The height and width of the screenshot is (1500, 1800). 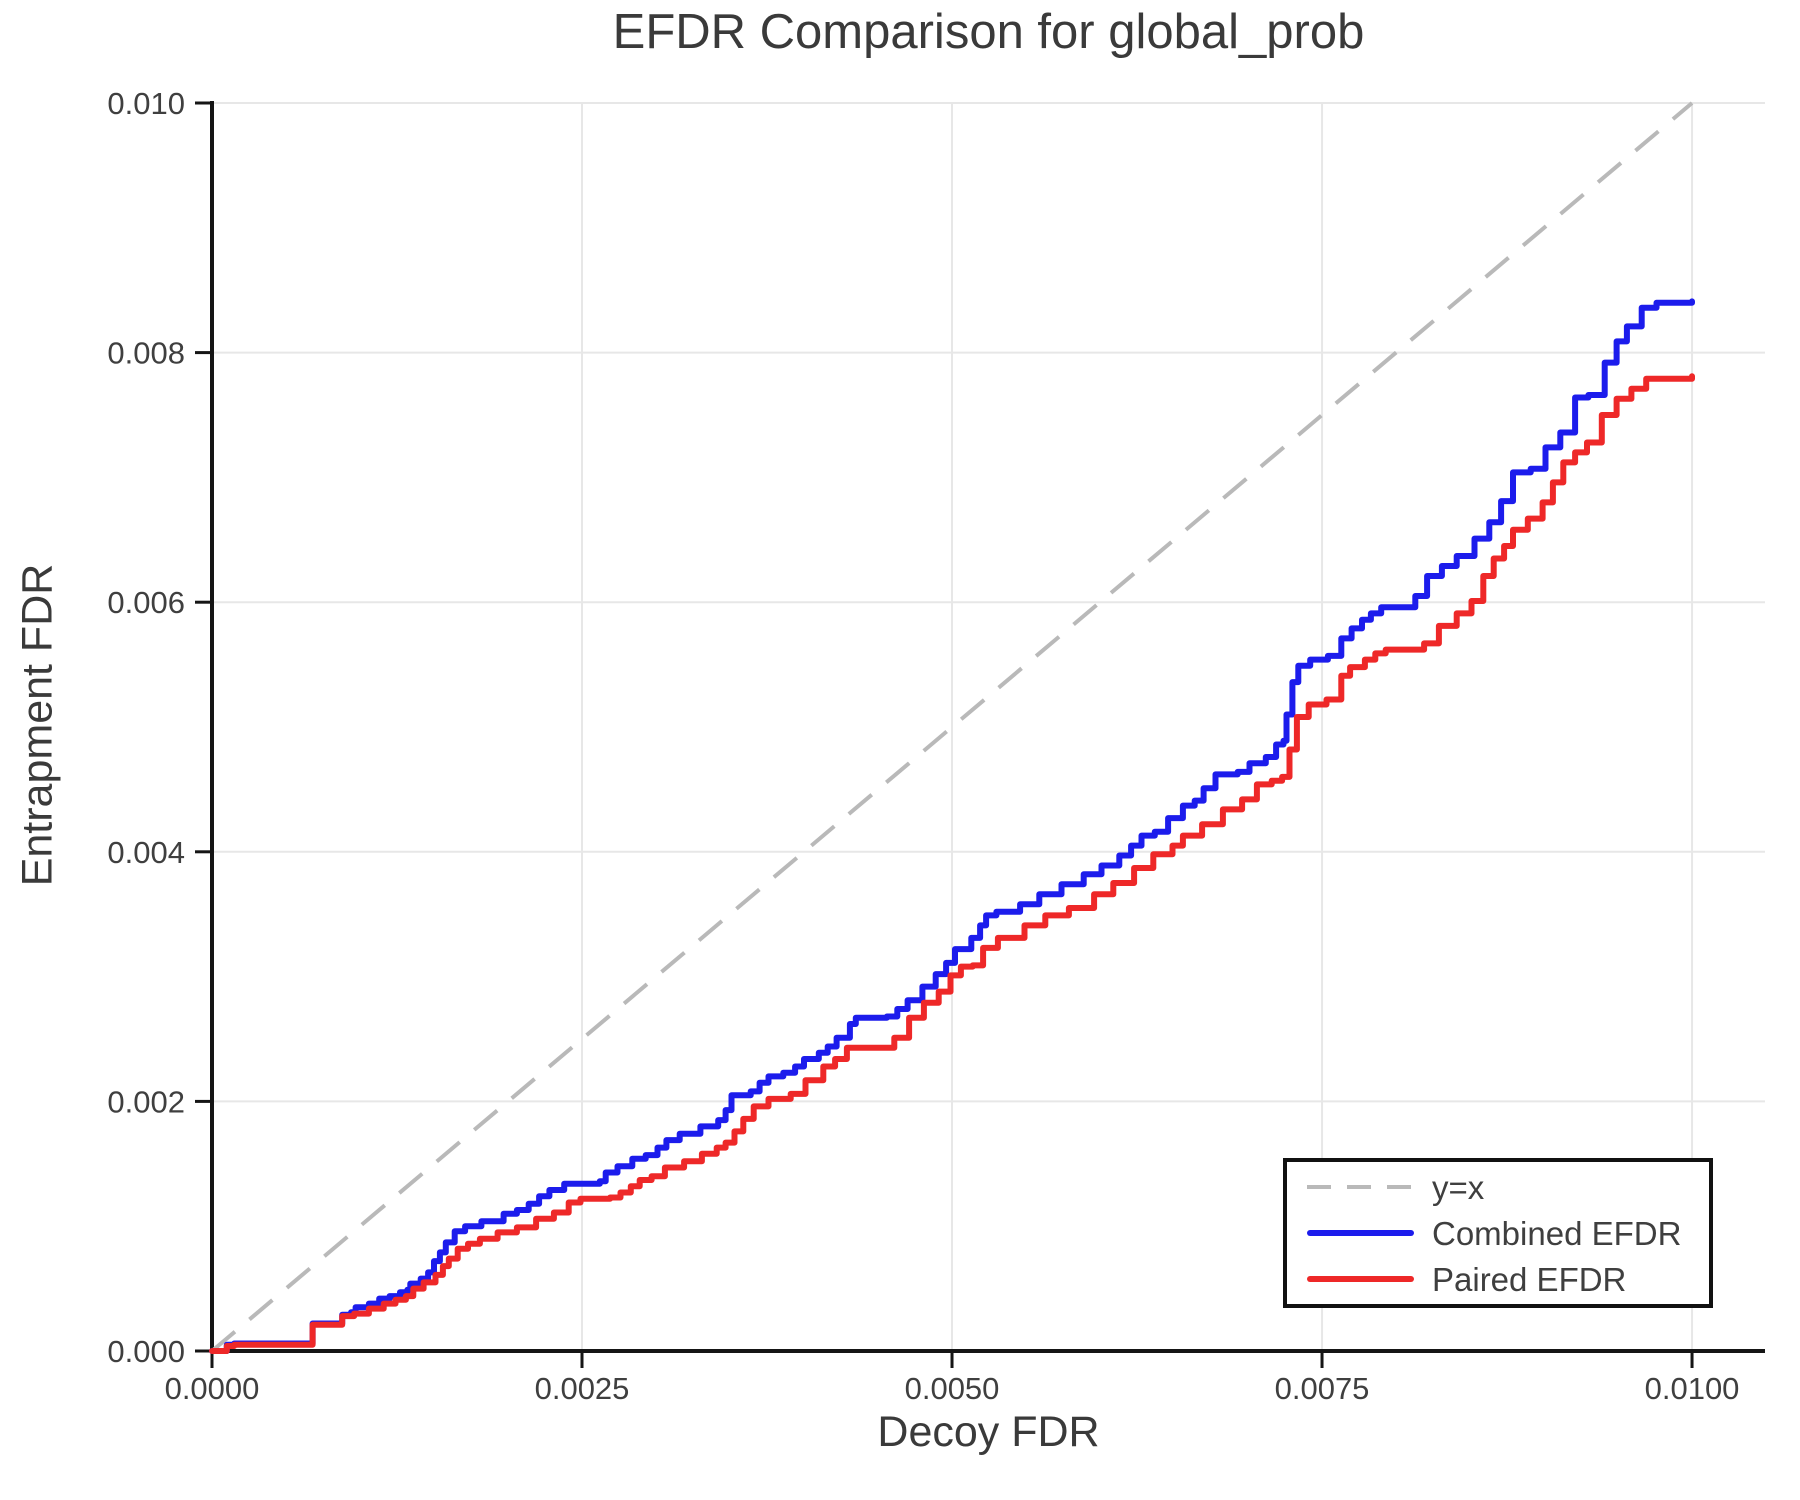 I want to click on legend-label-paired: Paired EFDR, so click(x=1529, y=1279).